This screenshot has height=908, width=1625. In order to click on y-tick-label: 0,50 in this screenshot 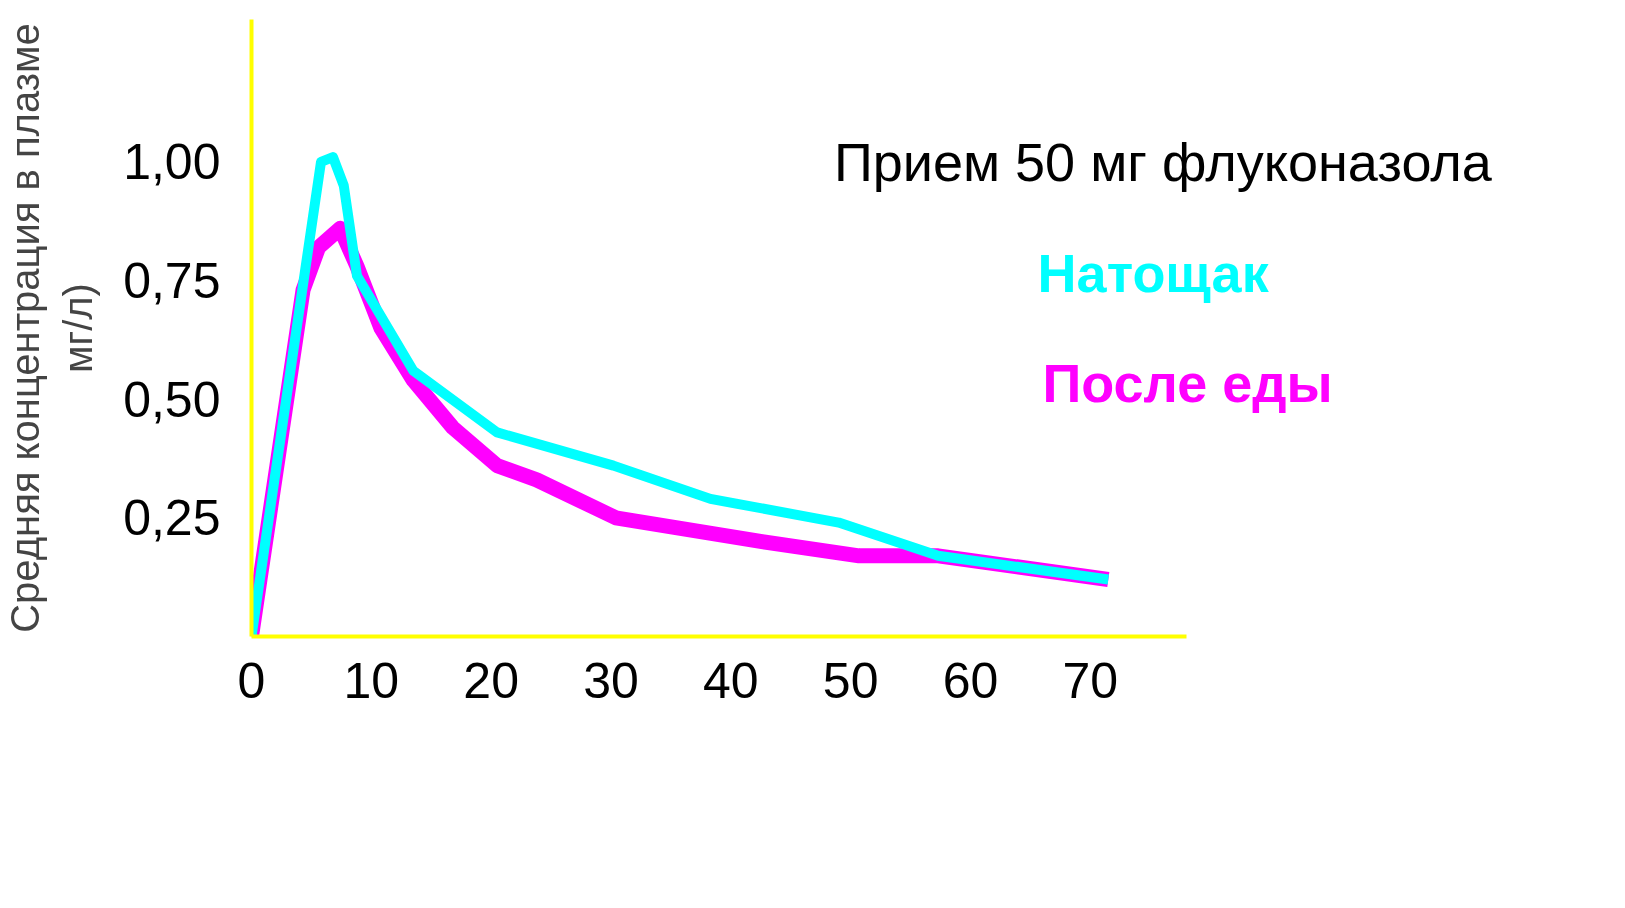, I will do `click(172, 399)`.